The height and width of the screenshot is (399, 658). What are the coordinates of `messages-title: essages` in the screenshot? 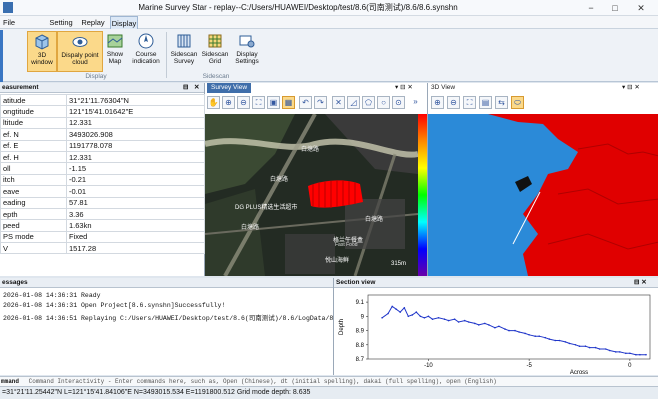 It's located at (15, 282).